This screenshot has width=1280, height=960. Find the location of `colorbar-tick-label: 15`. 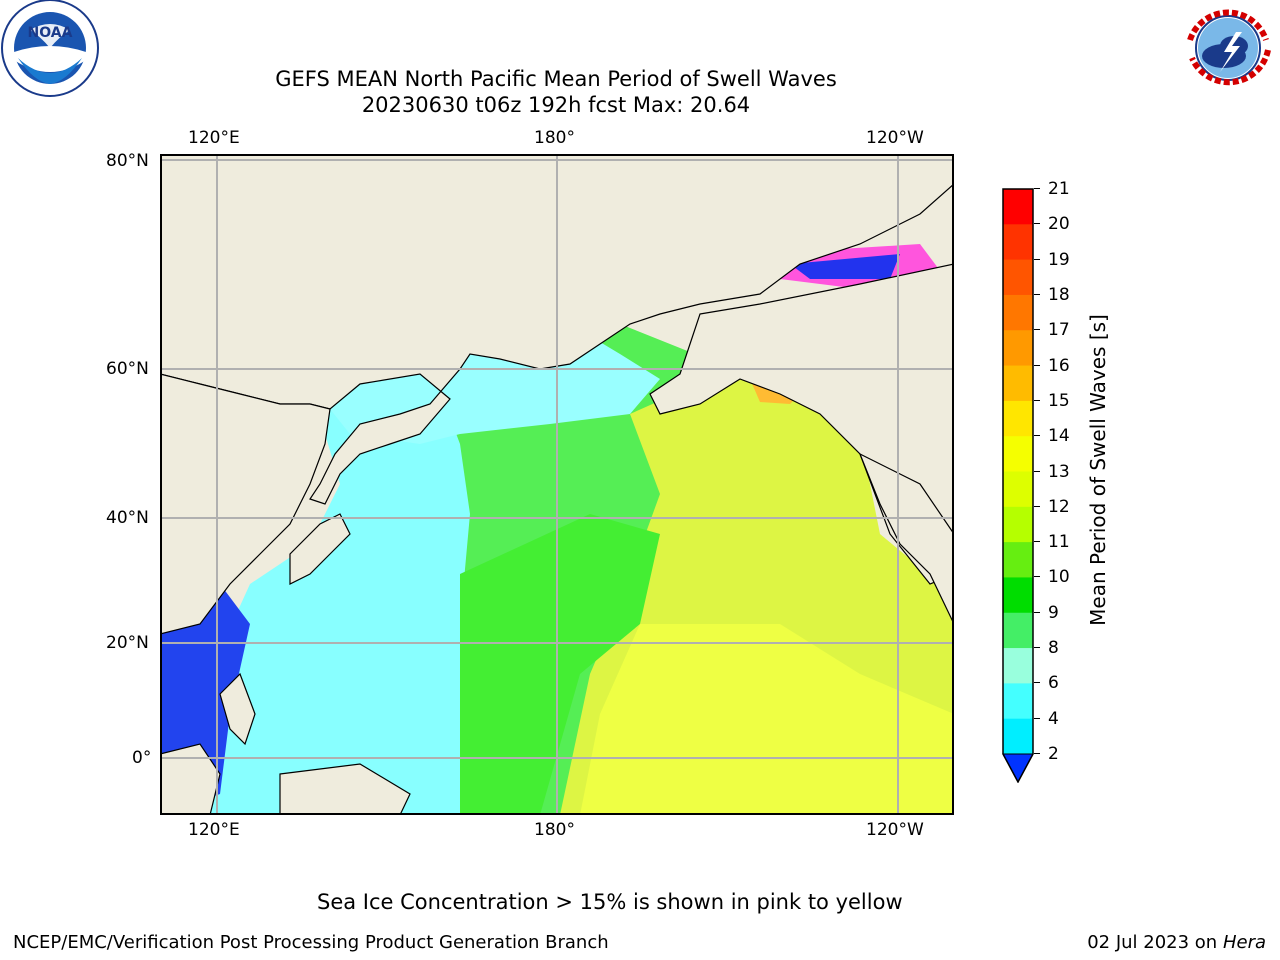

colorbar-tick-label: 15 is located at coordinates (1059, 400).